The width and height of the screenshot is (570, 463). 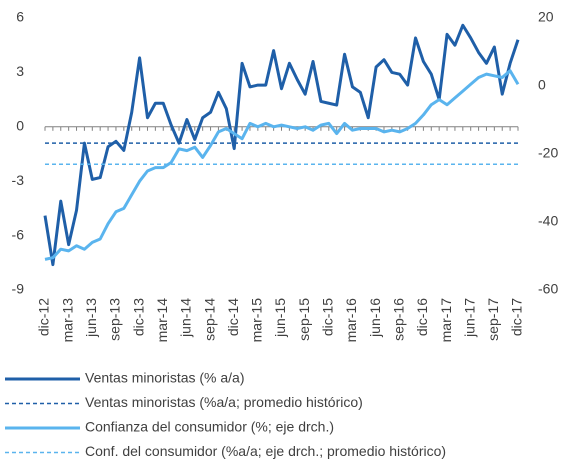 I want to click on y2-tick-label: -20, so click(x=548, y=153).